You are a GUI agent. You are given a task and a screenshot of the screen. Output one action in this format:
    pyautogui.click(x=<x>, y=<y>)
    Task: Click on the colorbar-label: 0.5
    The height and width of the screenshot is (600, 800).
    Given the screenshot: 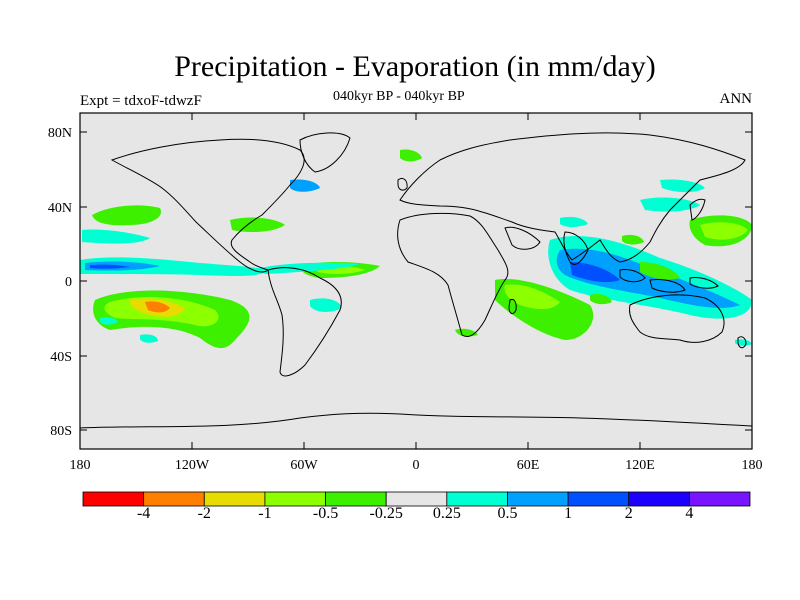 What is the action you would take?
    pyautogui.click(x=507, y=513)
    